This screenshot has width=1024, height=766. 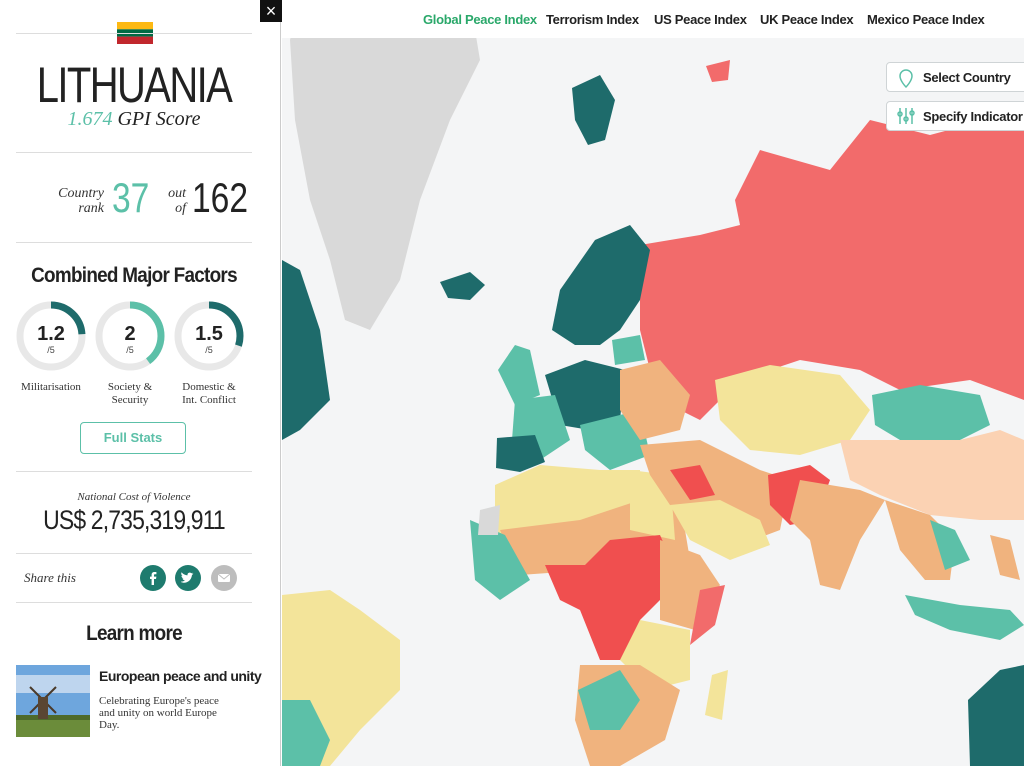 What do you see at coordinates (609, 700) in the screenshot?
I see `namibia` at bounding box center [609, 700].